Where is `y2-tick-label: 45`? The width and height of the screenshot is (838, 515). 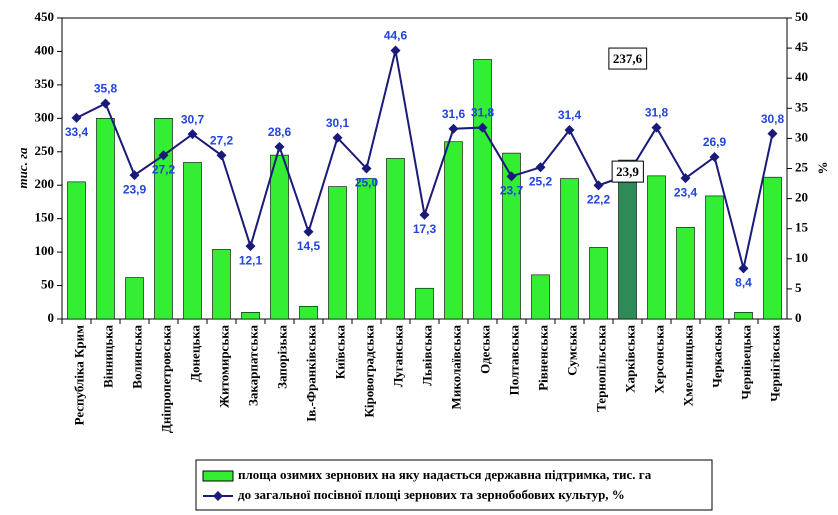
y2-tick-label: 45 is located at coordinates (802, 46).